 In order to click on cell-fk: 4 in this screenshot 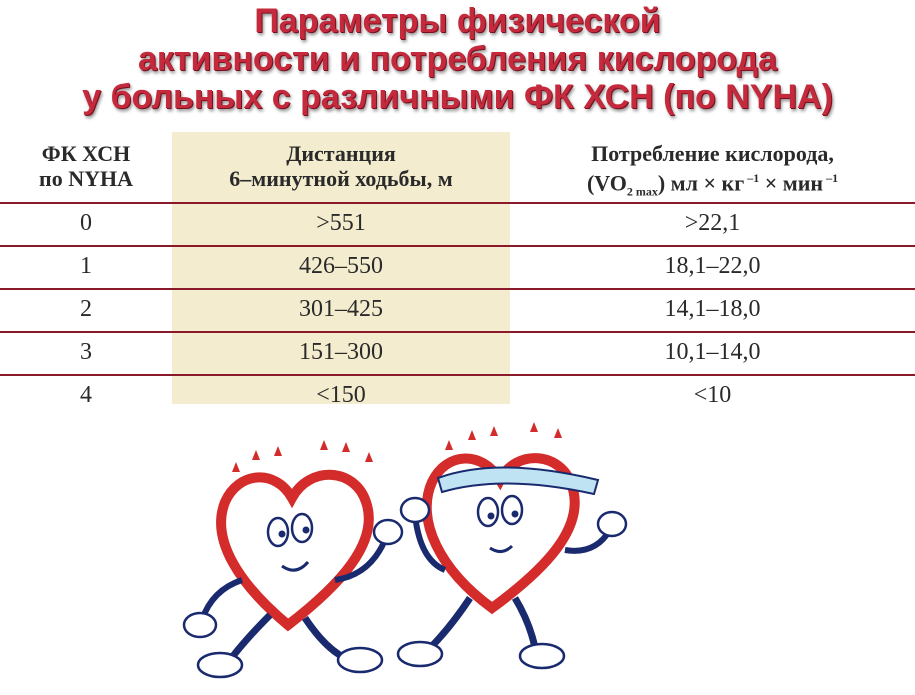, I will do `click(86, 395)`.